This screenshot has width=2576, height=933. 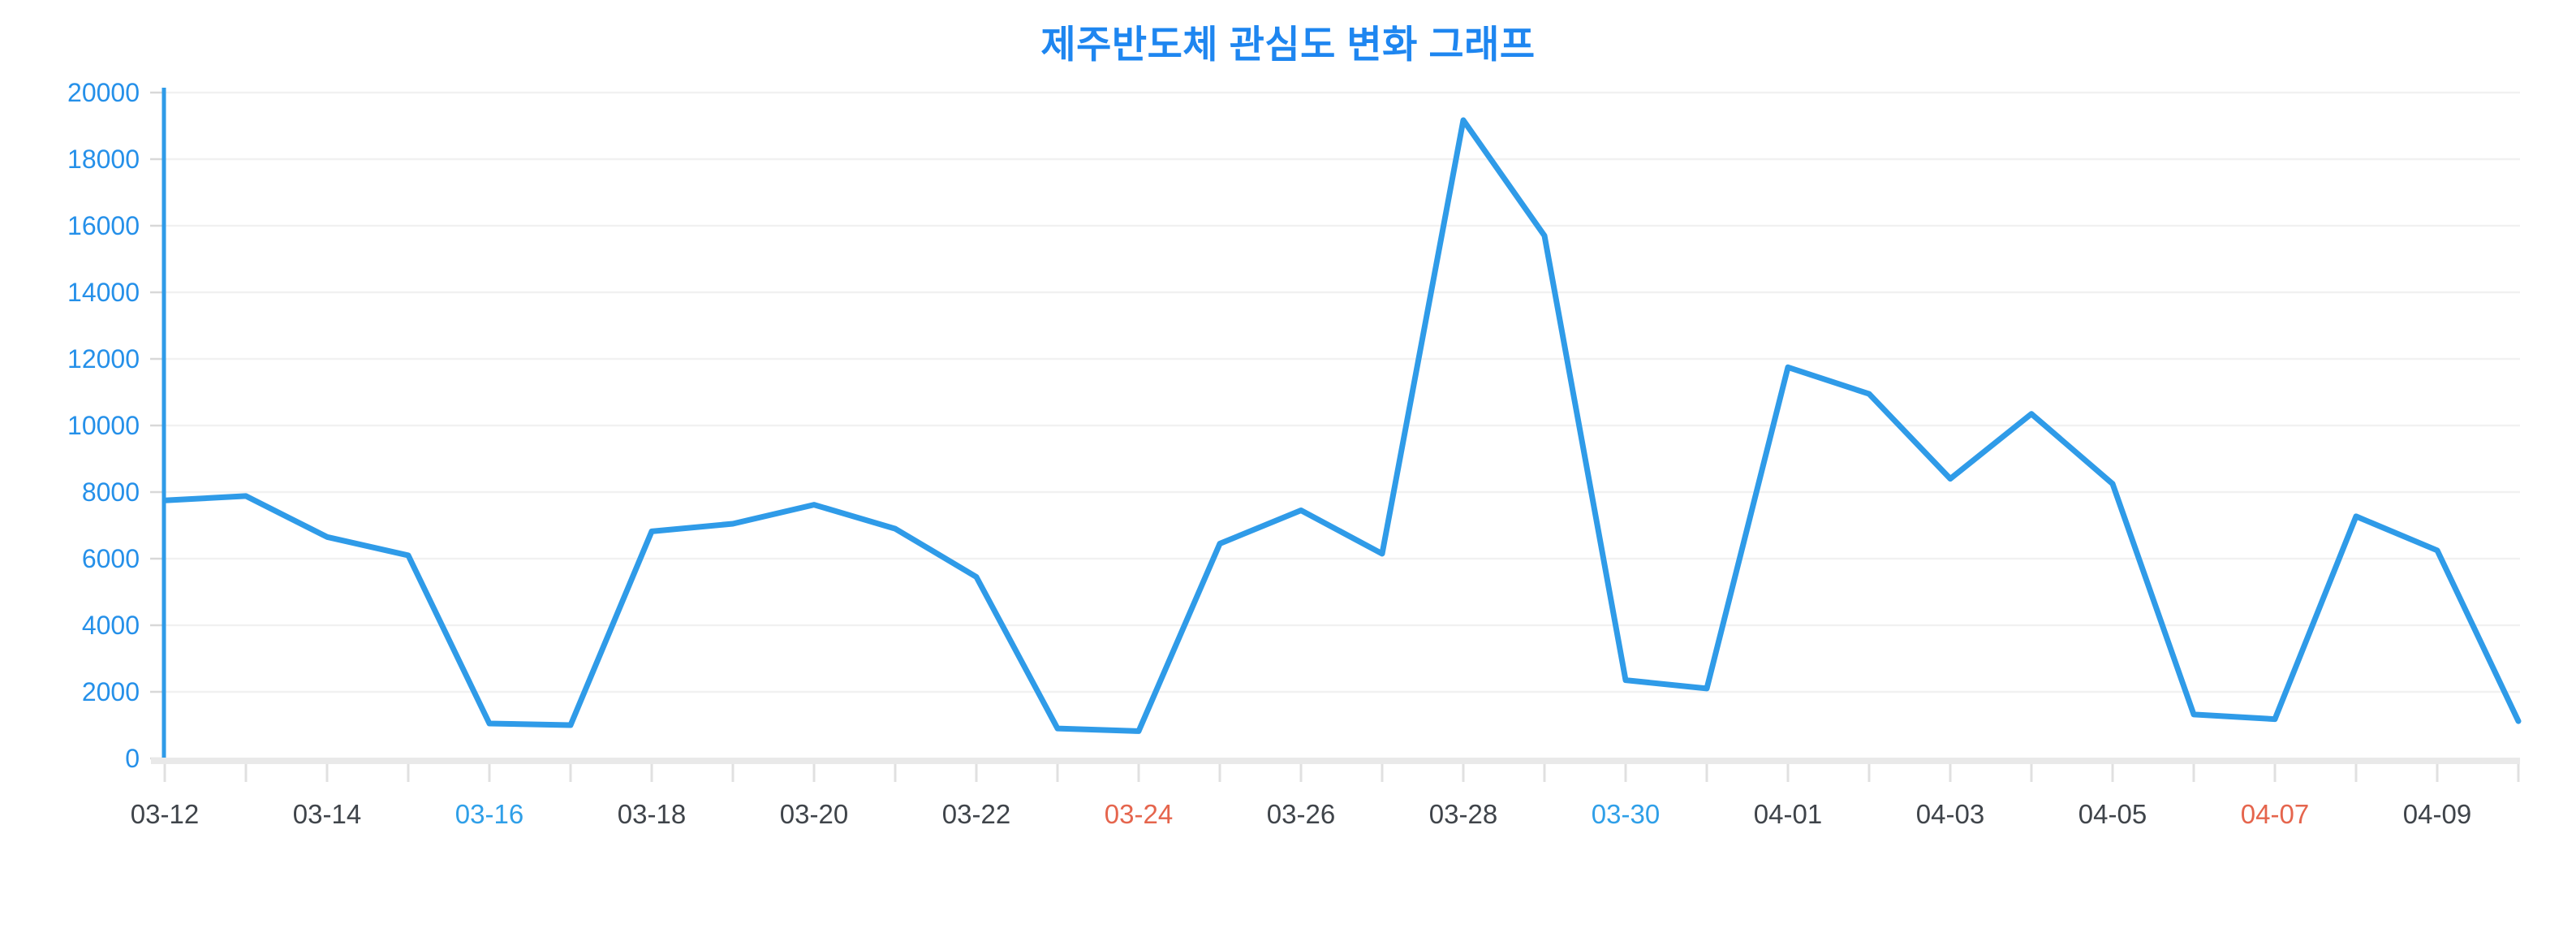 What do you see at coordinates (2112, 814) in the screenshot?
I see `x-axis-label: 04-05` at bounding box center [2112, 814].